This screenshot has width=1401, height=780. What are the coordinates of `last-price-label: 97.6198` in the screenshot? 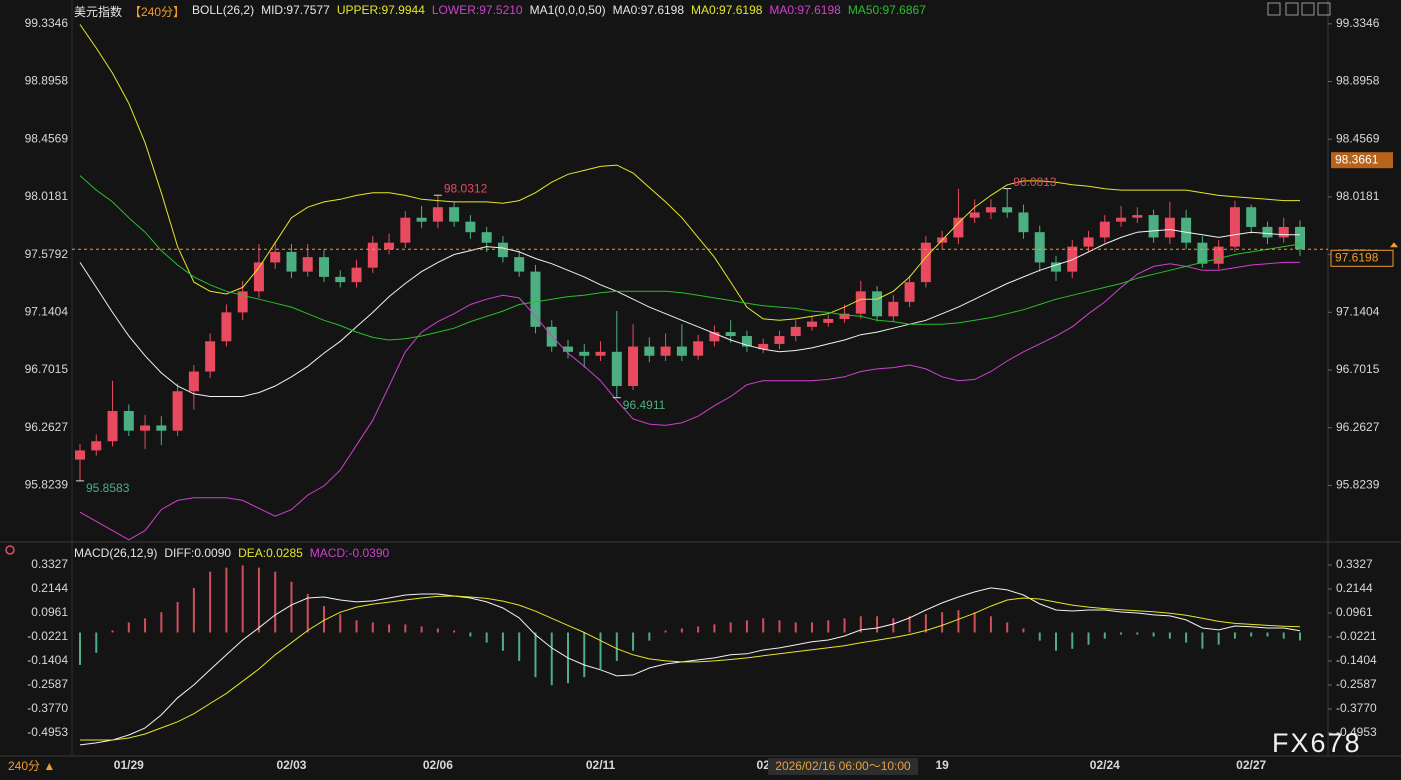 It's located at (1357, 257).